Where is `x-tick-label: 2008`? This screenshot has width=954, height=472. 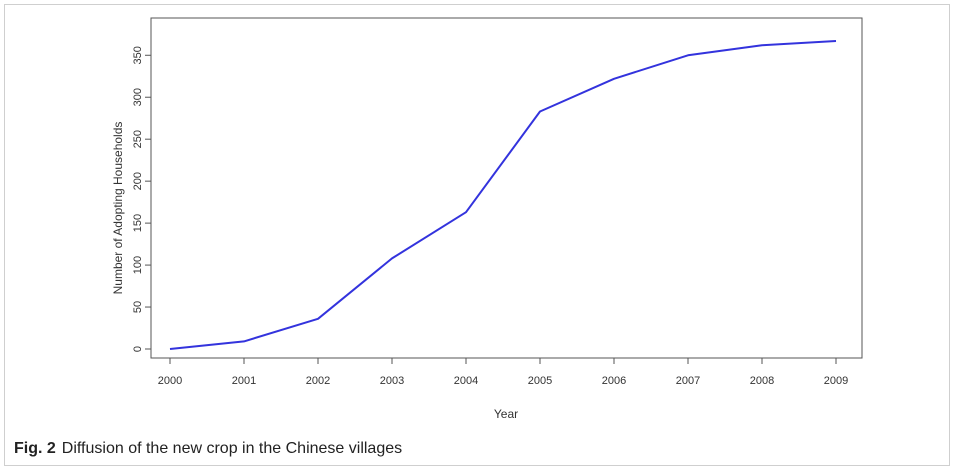 x-tick-label: 2008 is located at coordinates (762, 381).